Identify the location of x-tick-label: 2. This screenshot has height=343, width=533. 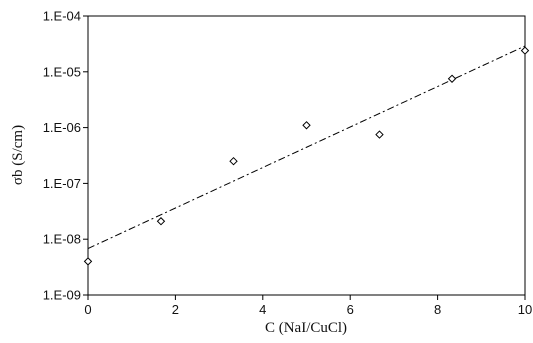
(175, 309).